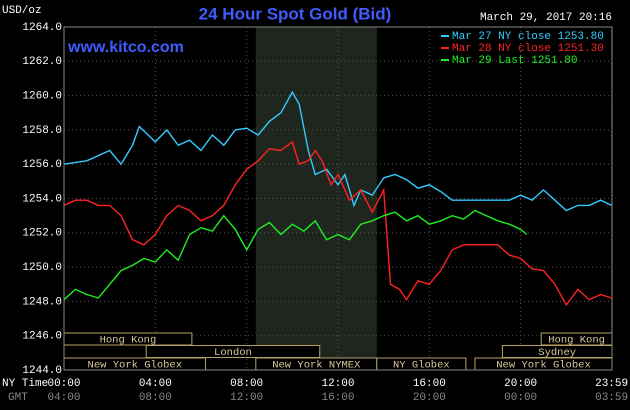  I want to click on gmt-tick-label: 03:59, so click(611, 398).